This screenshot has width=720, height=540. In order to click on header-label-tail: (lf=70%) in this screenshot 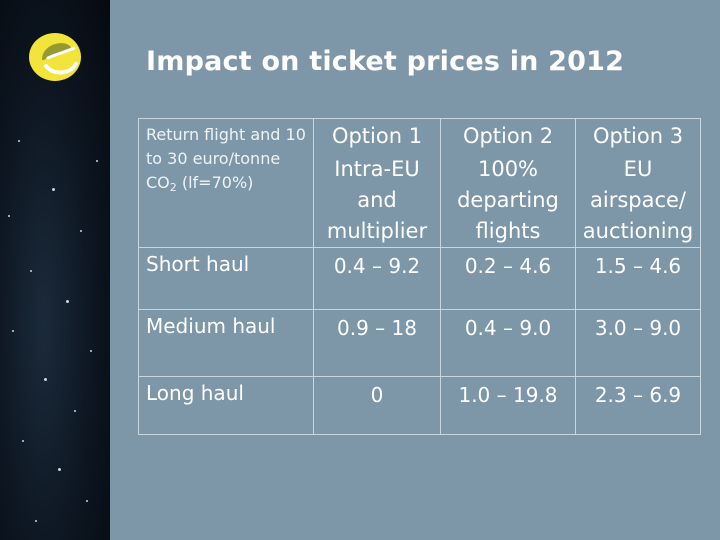, I will do `click(215, 182)`.